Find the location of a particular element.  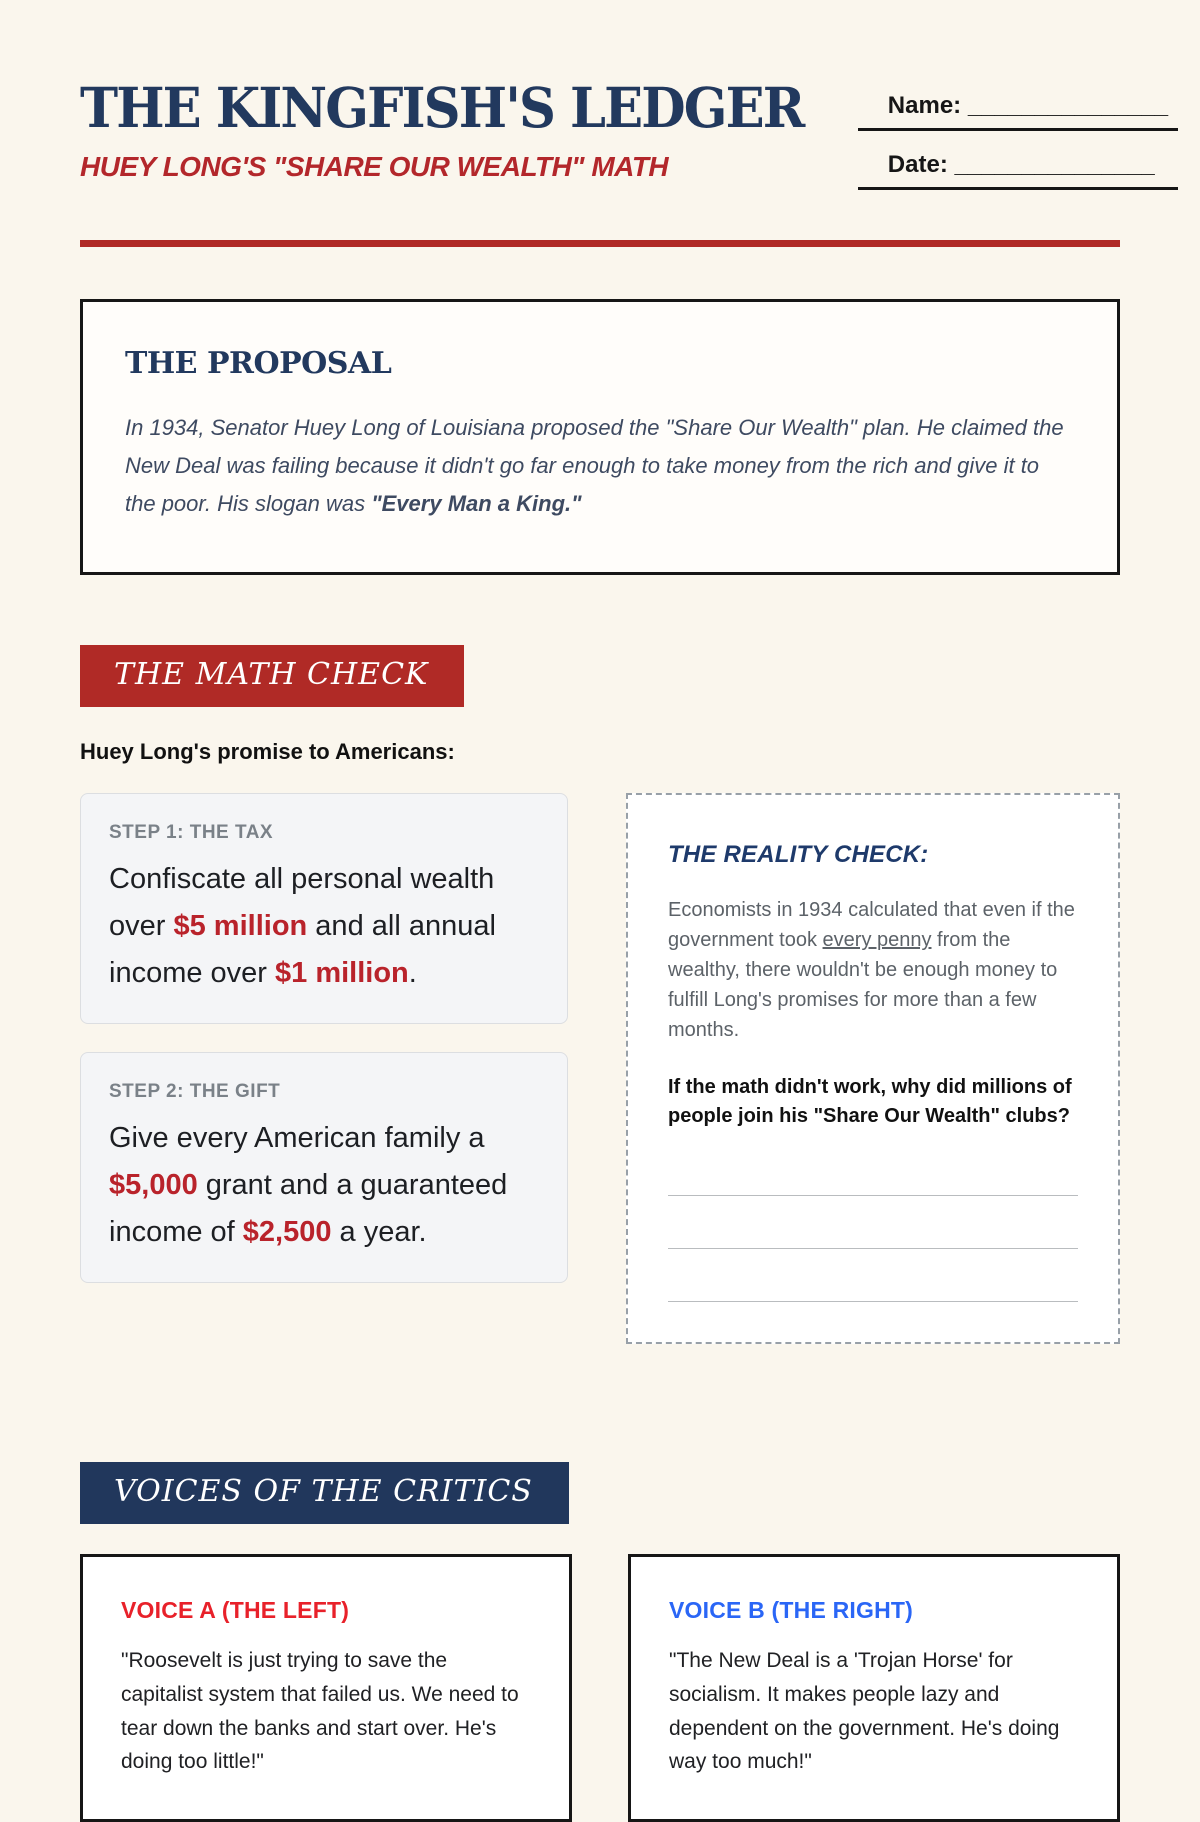

step-1-t2: and all annual income over is located at coordinates (302, 950).